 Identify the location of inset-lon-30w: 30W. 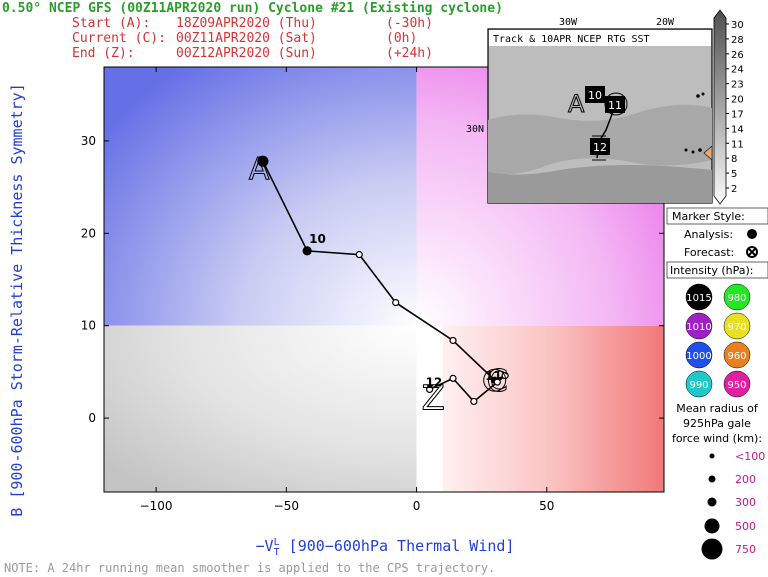
(568, 22).